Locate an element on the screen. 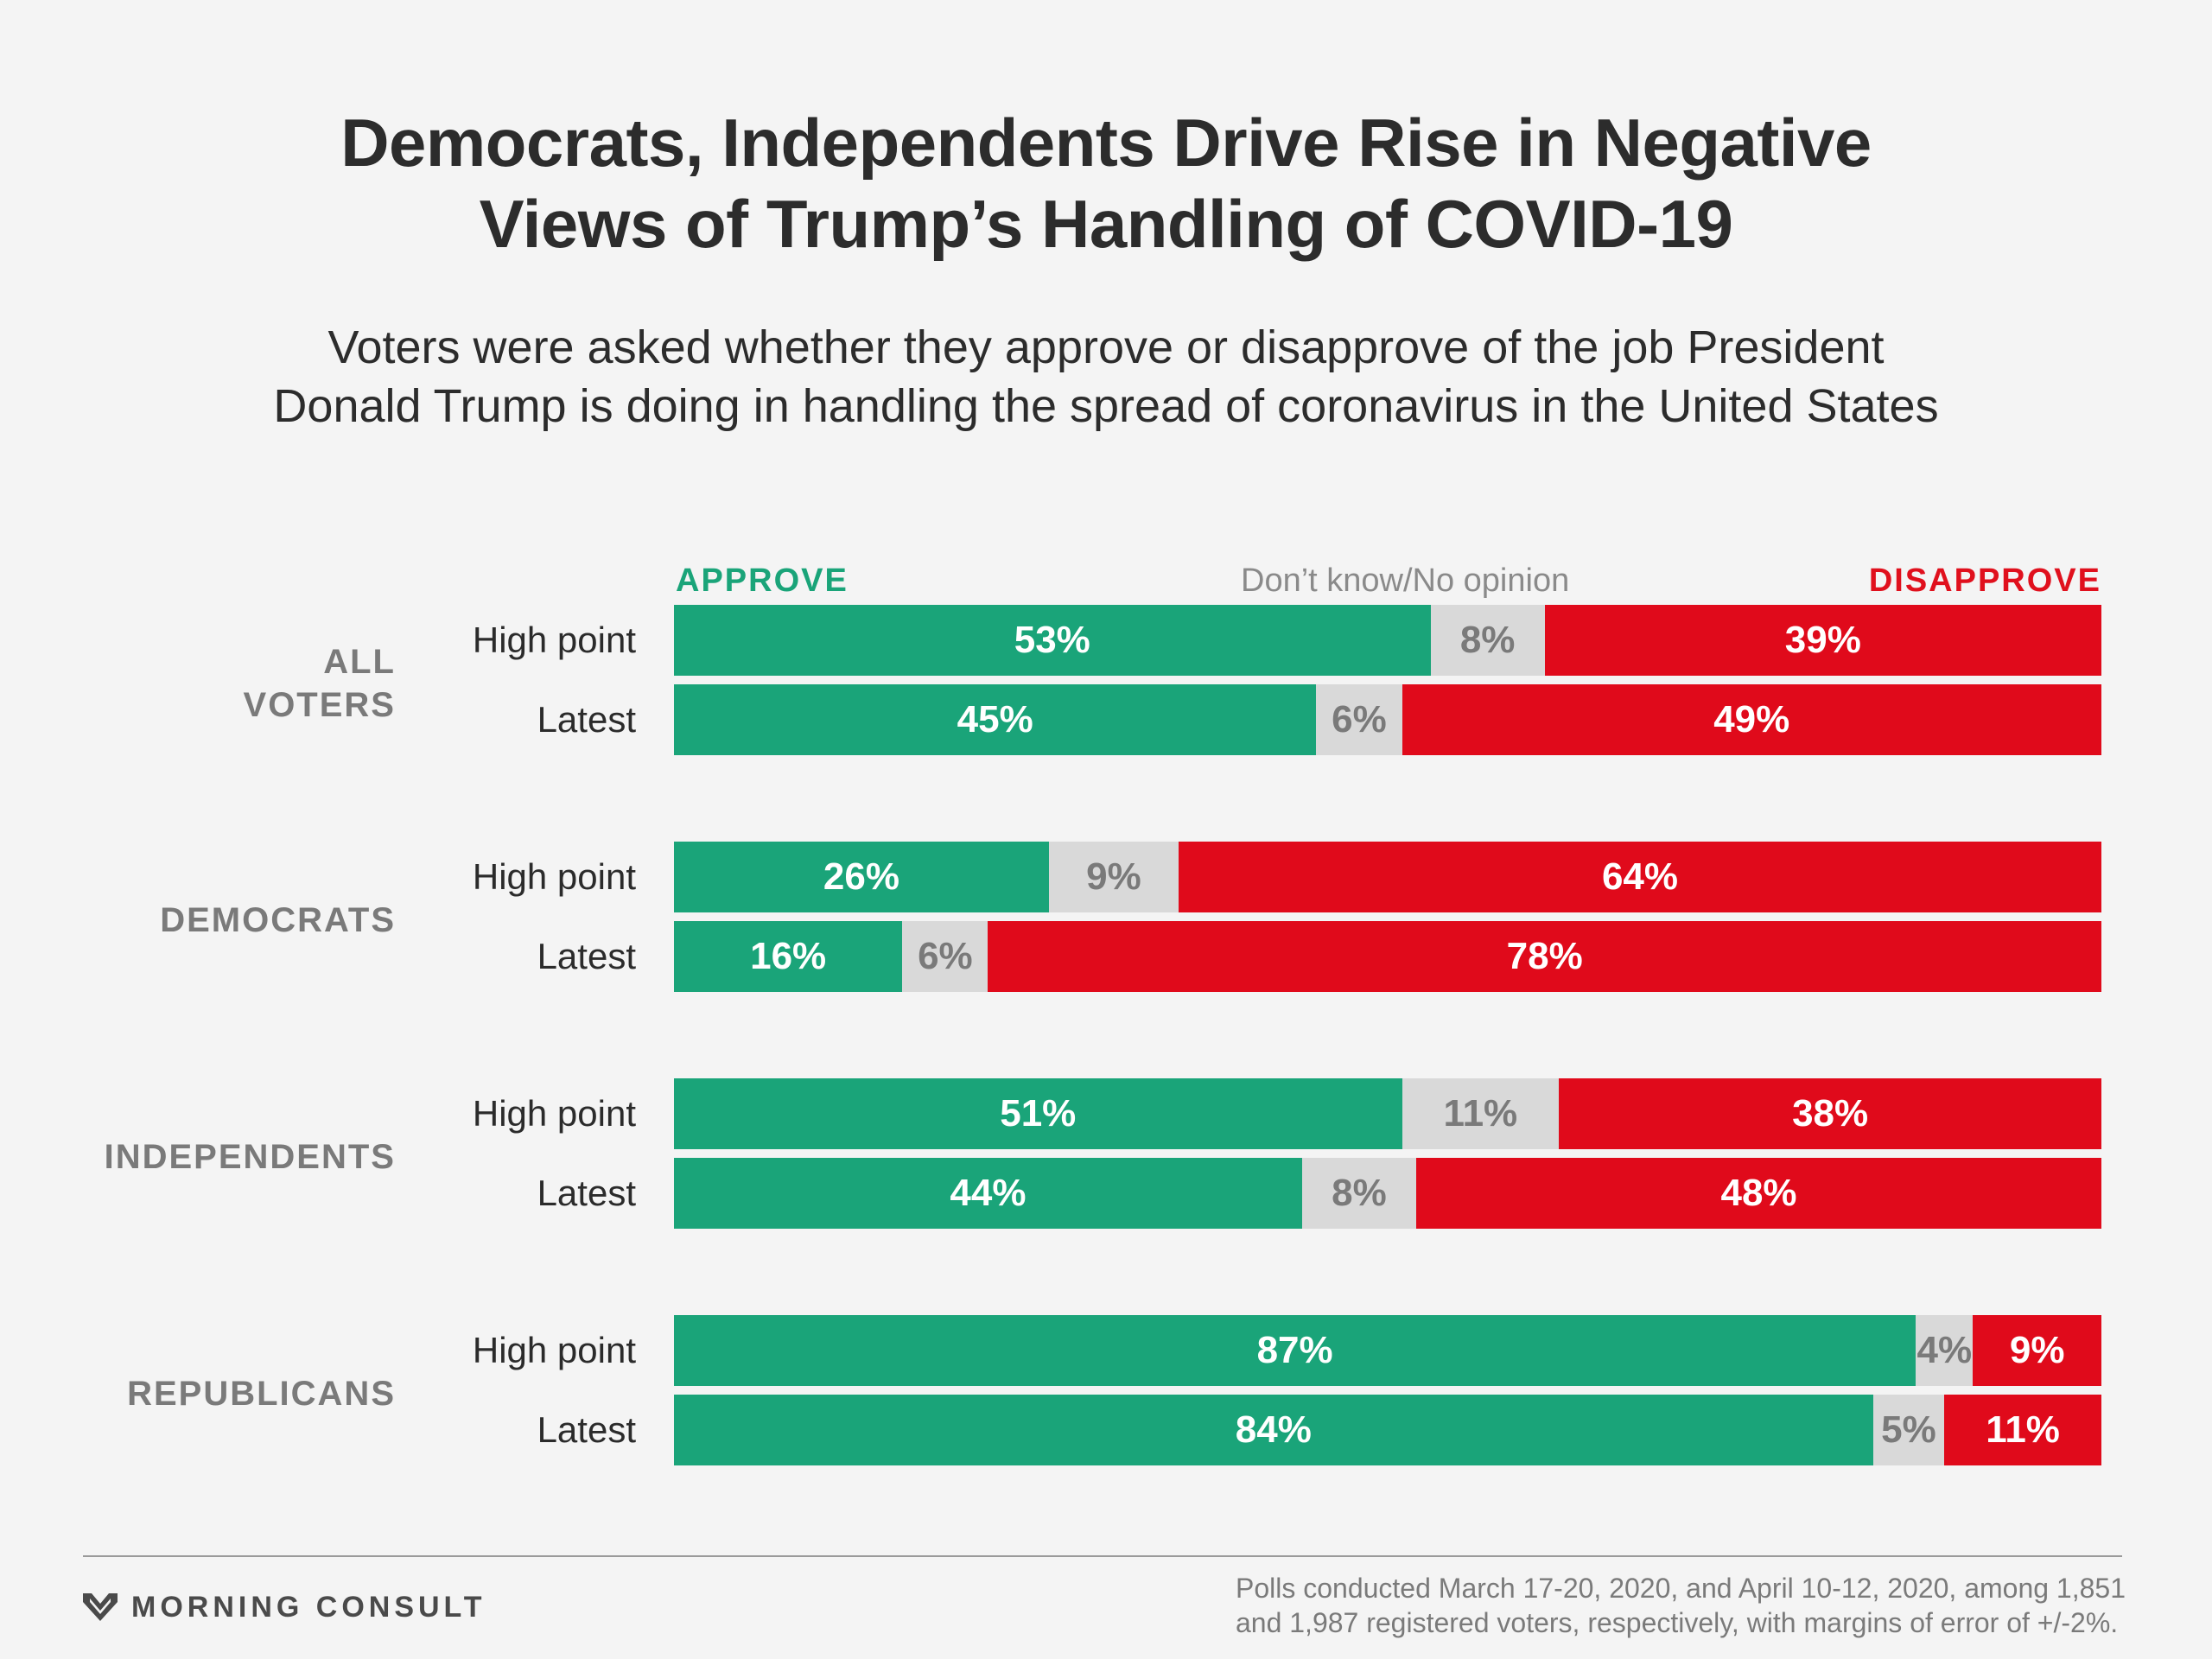 The width and height of the screenshot is (2212, 1659). bar-republicans-high-point: 87% 4% 9% is located at coordinates (1387, 1350).